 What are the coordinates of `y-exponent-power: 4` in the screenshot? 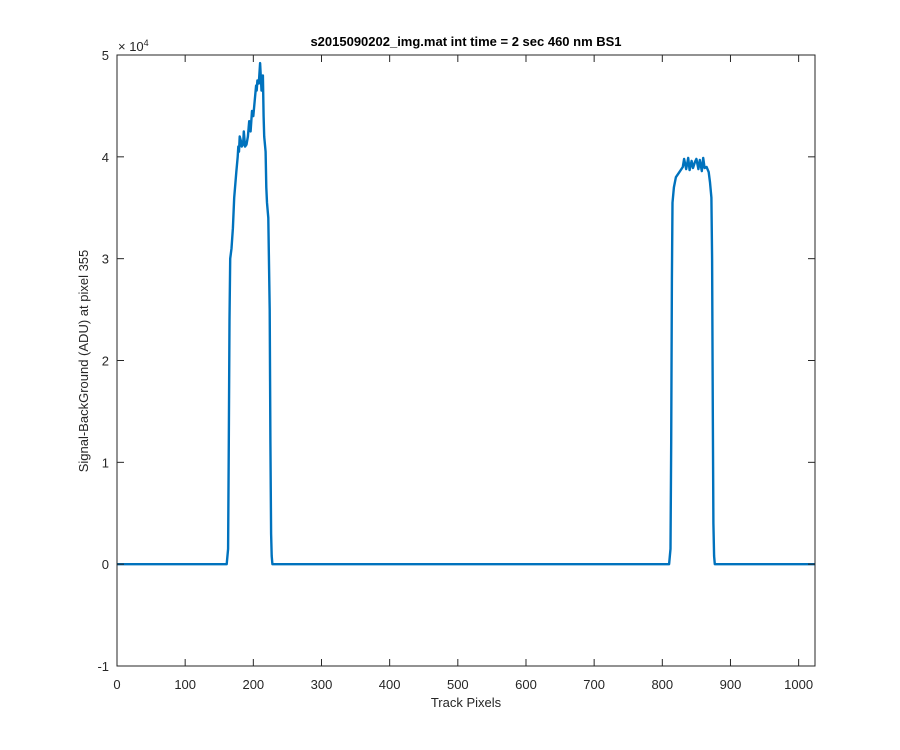 It's located at (146, 43).